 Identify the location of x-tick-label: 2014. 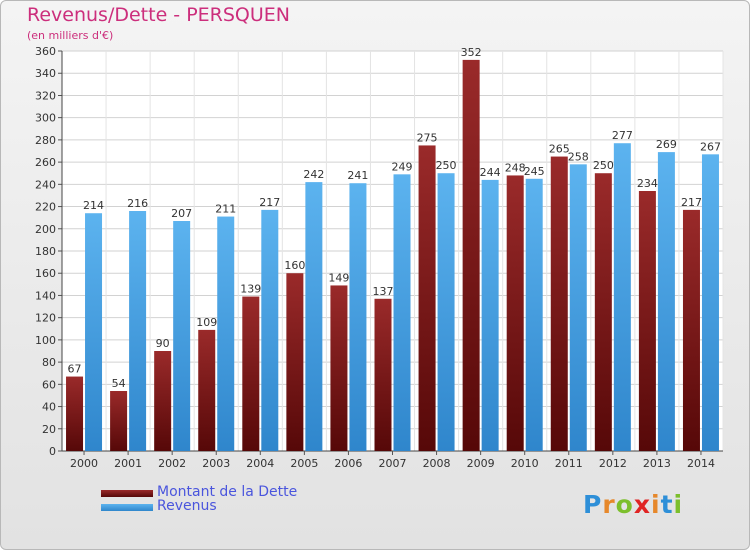
(701, 463).